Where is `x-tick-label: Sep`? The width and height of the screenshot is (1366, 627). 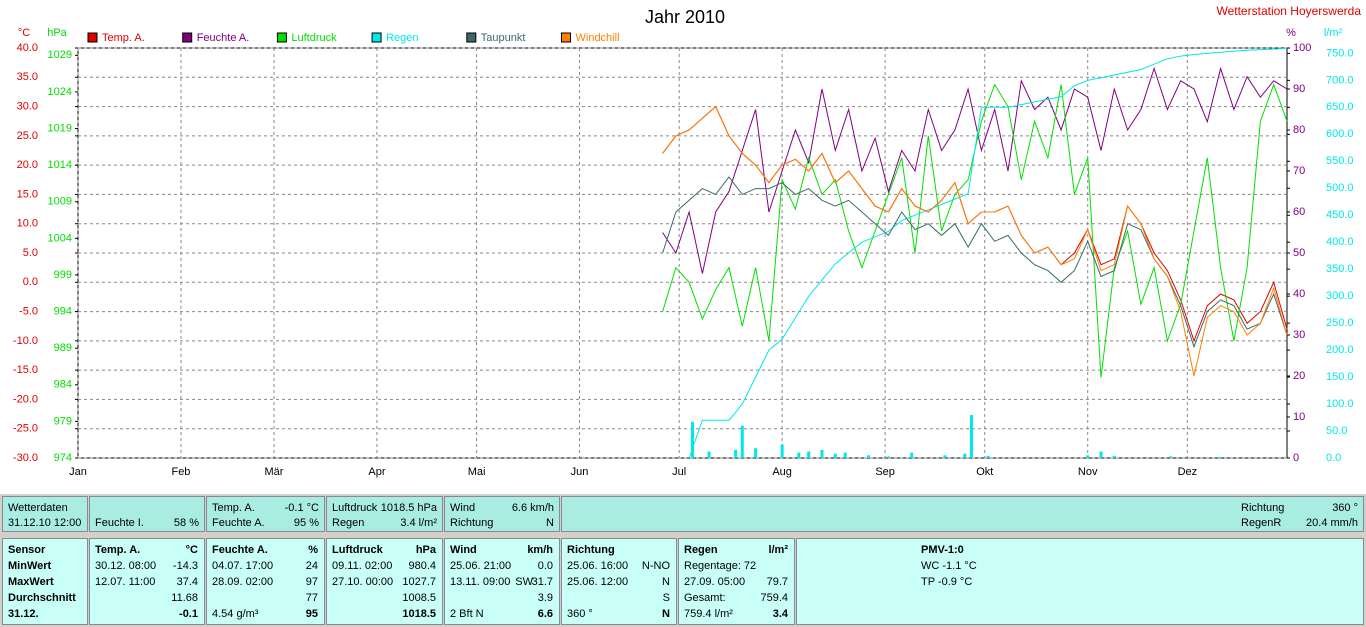
x-tick-label: Sep is located at coordinates (885, 472).